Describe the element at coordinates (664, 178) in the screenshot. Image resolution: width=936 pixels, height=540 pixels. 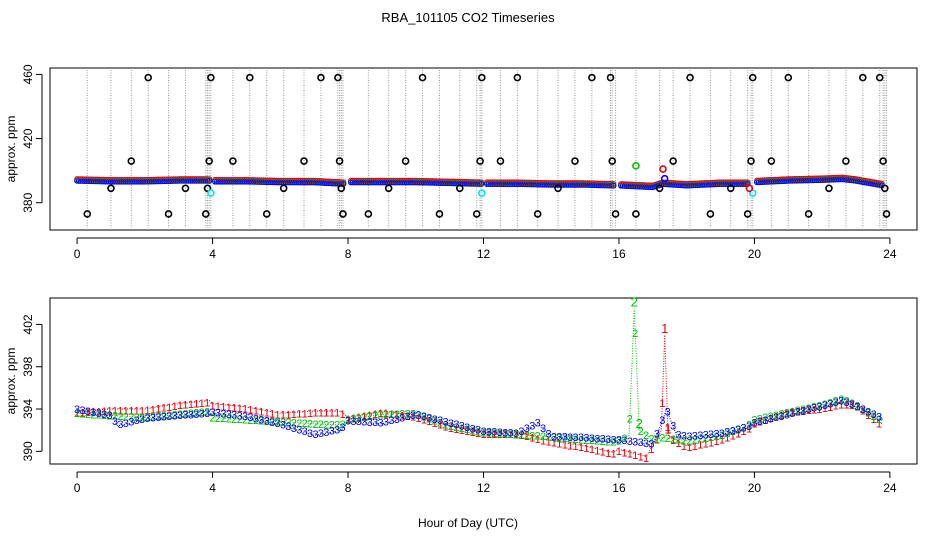
I see `outlier-point-blue` at that location.